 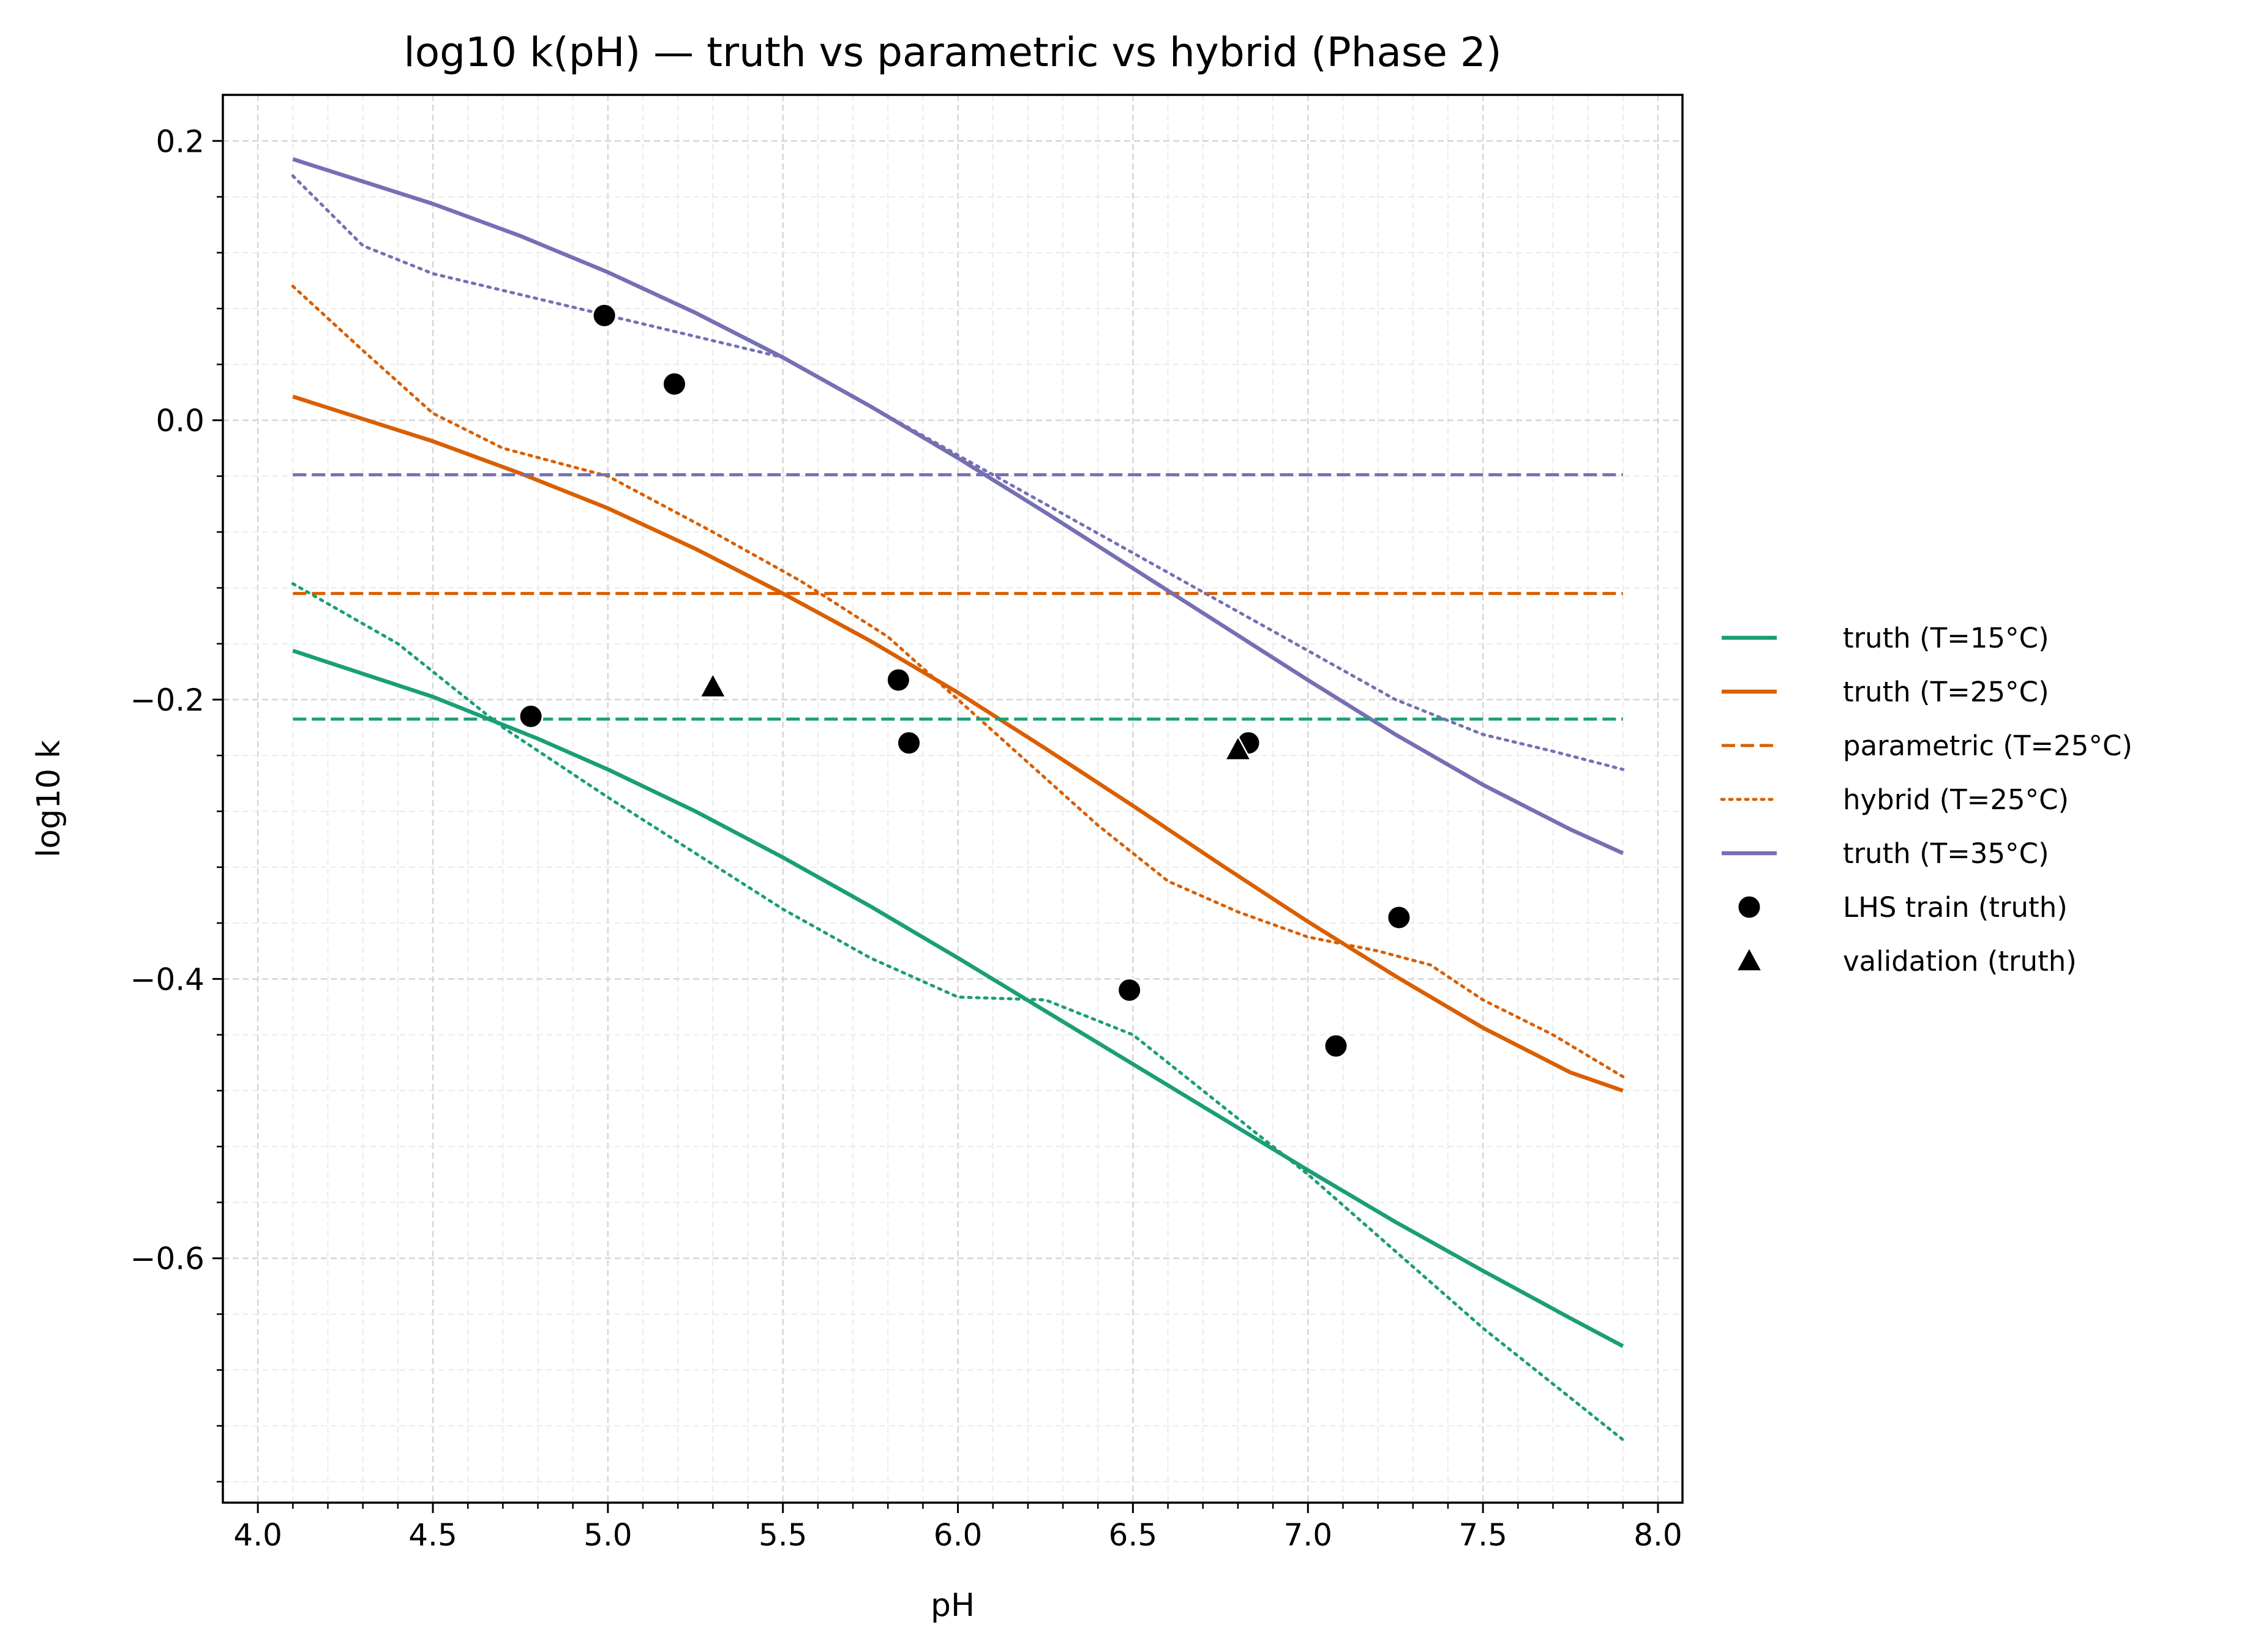 I want to click on y-axis: 0.2 0.0 −0.2 −0.4 −0.6, so click(x=176, y=804).